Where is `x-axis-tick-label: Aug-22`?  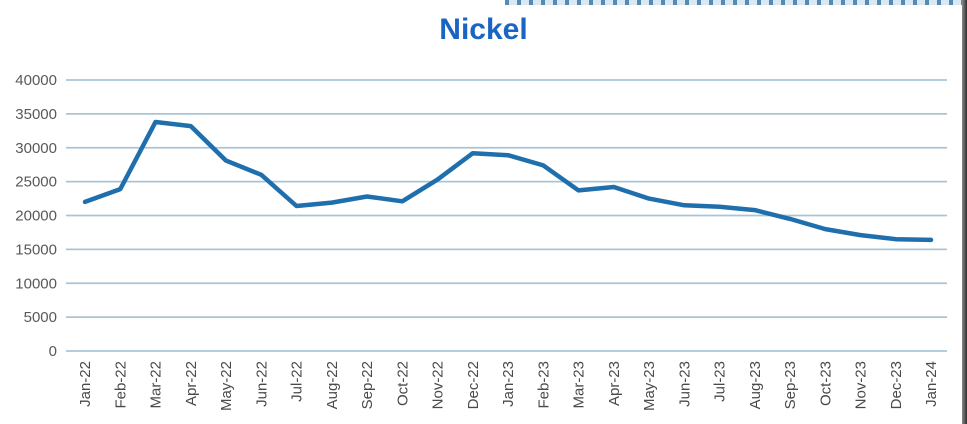
x-axis-tick-label: Aug-22 is located at coordinates (332, 385).